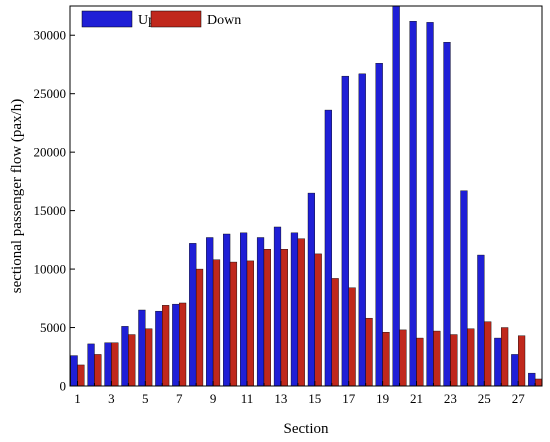 The image size is (550, 442). Describe the element at coordinates (416, 398) in the screenshot. I see `x-tick-label: 21` at that location.